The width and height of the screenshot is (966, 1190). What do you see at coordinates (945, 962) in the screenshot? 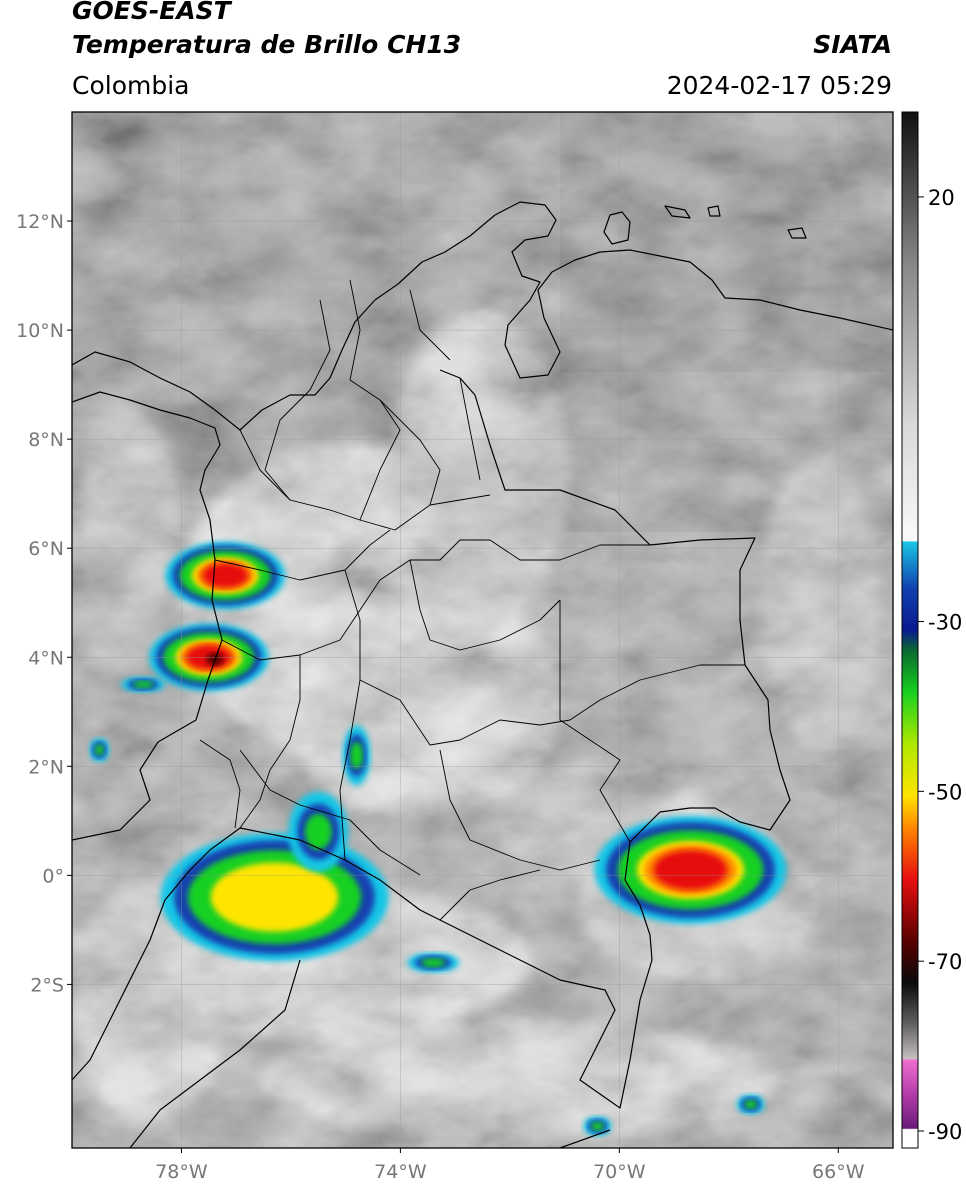
I see `colorbar-tick-label: -70` at bounding box center [945, 962].